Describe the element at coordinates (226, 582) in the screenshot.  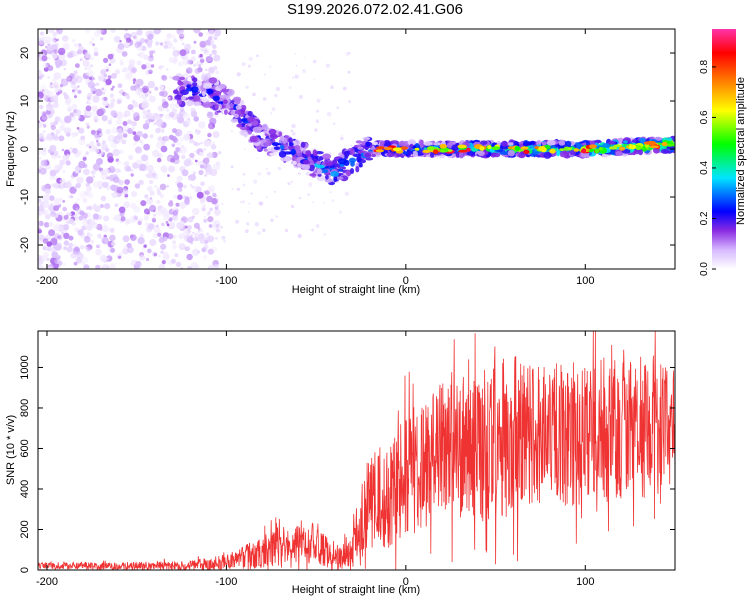
I see `snr-xtick-label: -100` at that location.